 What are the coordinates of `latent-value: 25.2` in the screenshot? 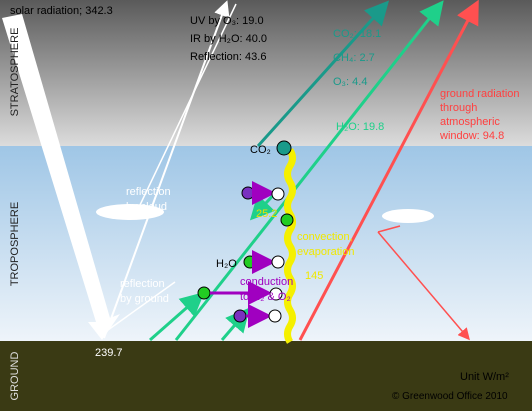 It's located at (266, 214).